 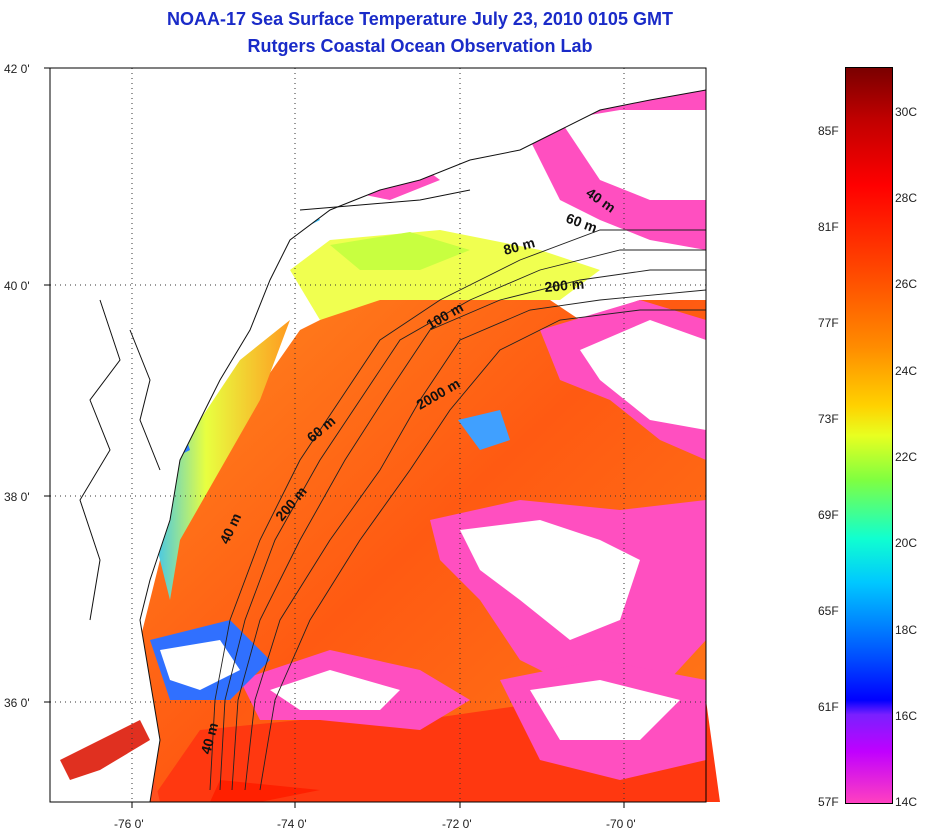 What do you see at coordinates (906, 112) in the screenshot?
I see `colorbar-c-label: 30C` at bounding box center [906, 112].